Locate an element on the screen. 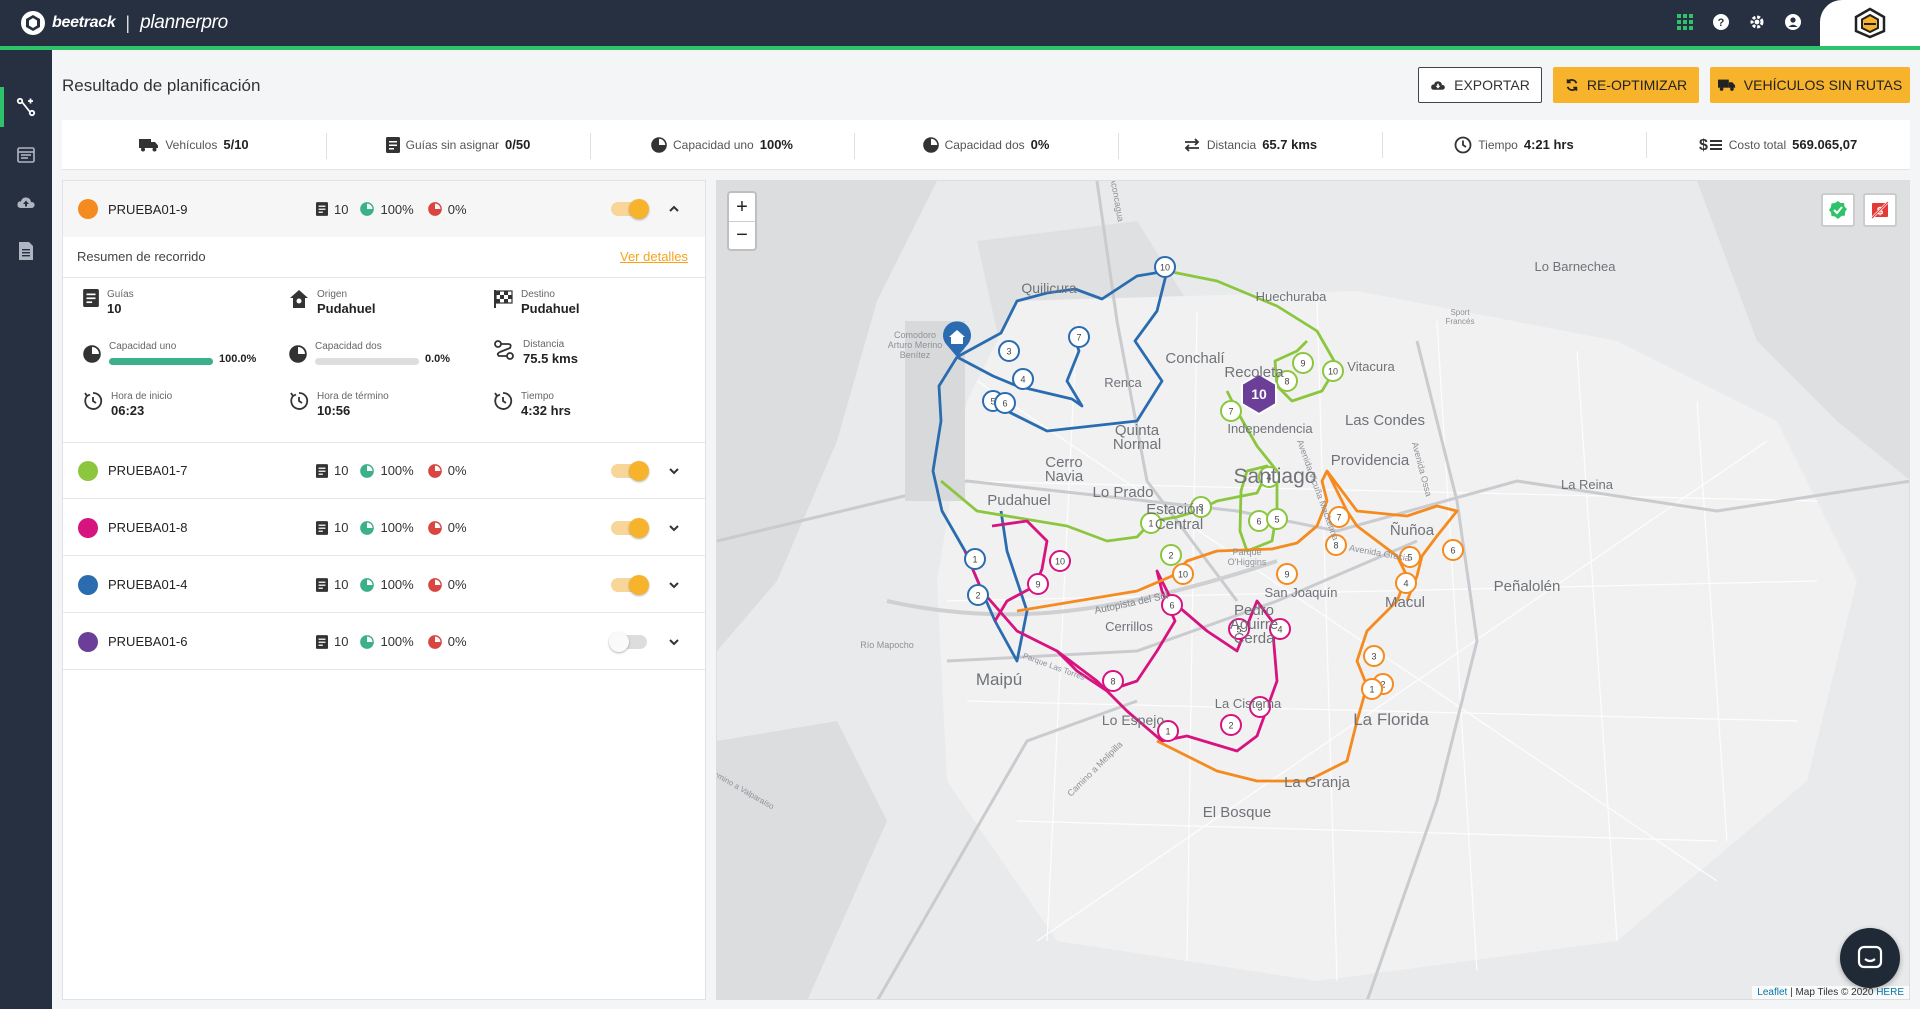  show-completed-toggle is located at coordinates (1838, 210).